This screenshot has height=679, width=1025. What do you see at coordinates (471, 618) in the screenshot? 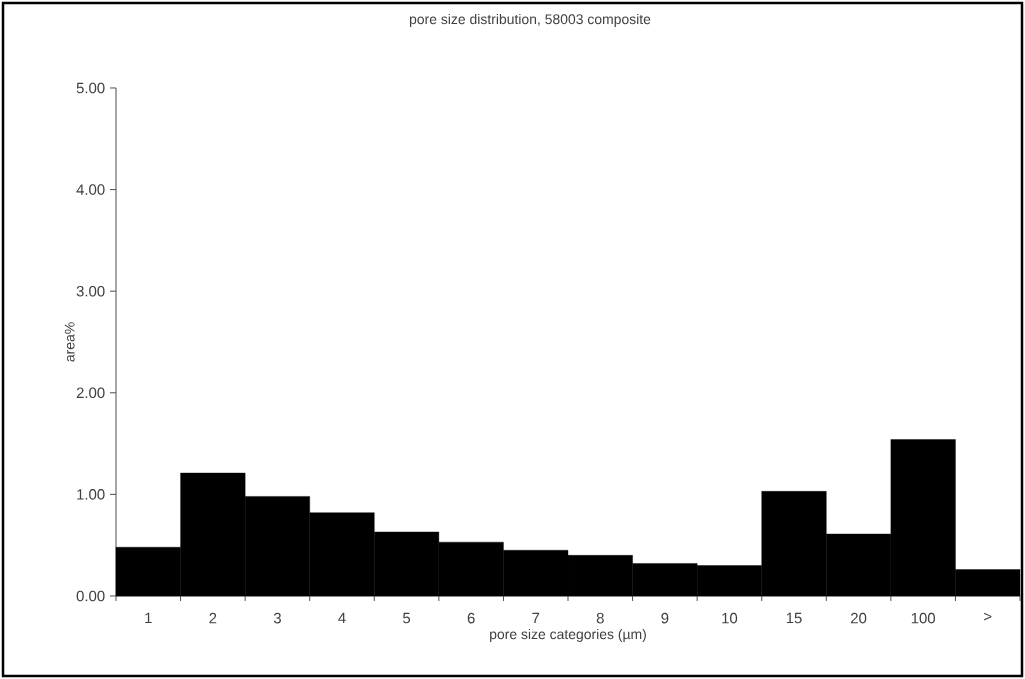
I see `x-tick-label: 6` at bounding box center [471, 618].